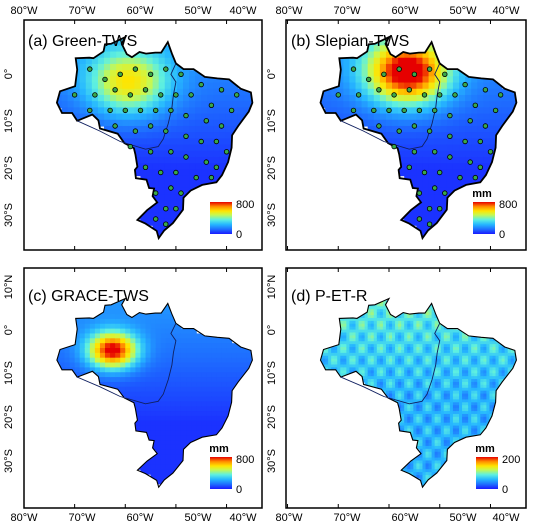 This screenshot has height=526, width=550. Describe the element at coordinates (350, 41) in the screenshot. I see `panel-title: (b) Slepian-TWS` at that location.